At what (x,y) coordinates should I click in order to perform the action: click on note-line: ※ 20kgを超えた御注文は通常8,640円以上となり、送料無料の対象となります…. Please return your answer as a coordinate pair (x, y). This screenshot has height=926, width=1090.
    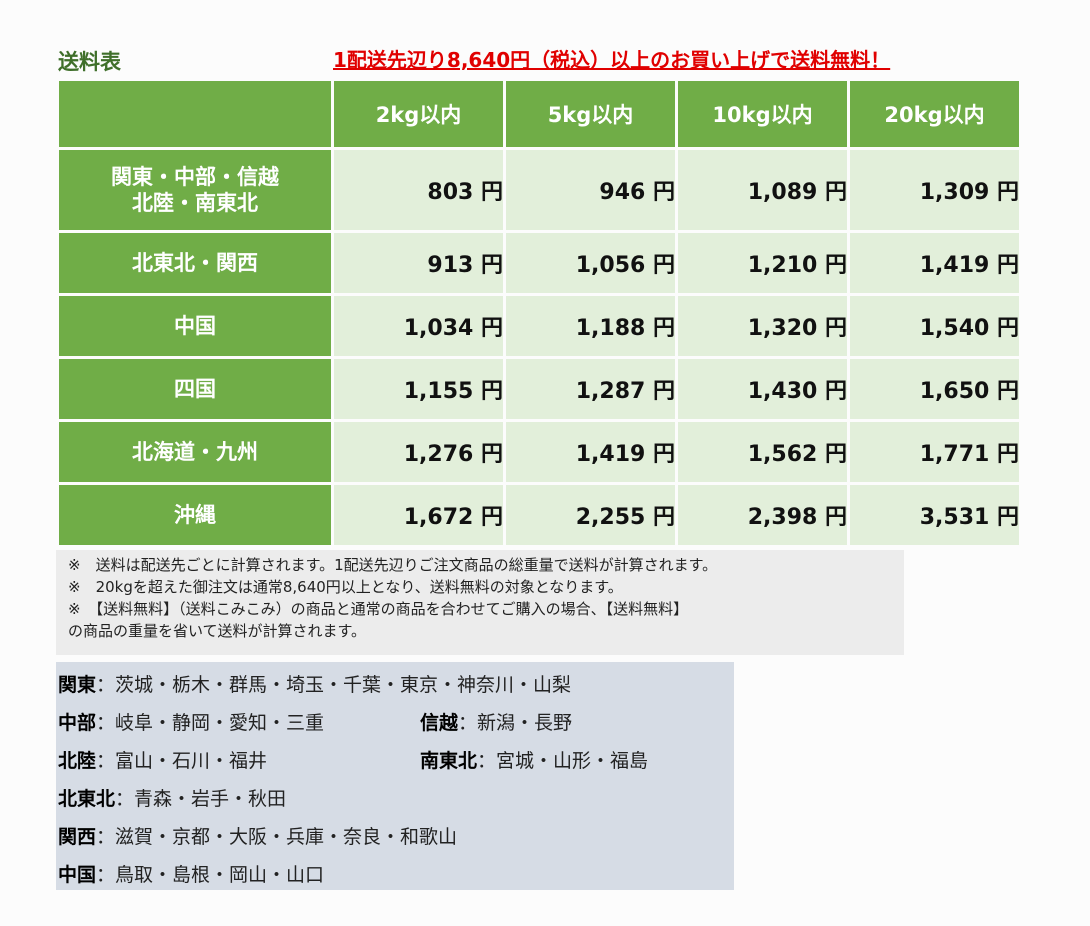
    Looking at the image, I should click on (345, 587).